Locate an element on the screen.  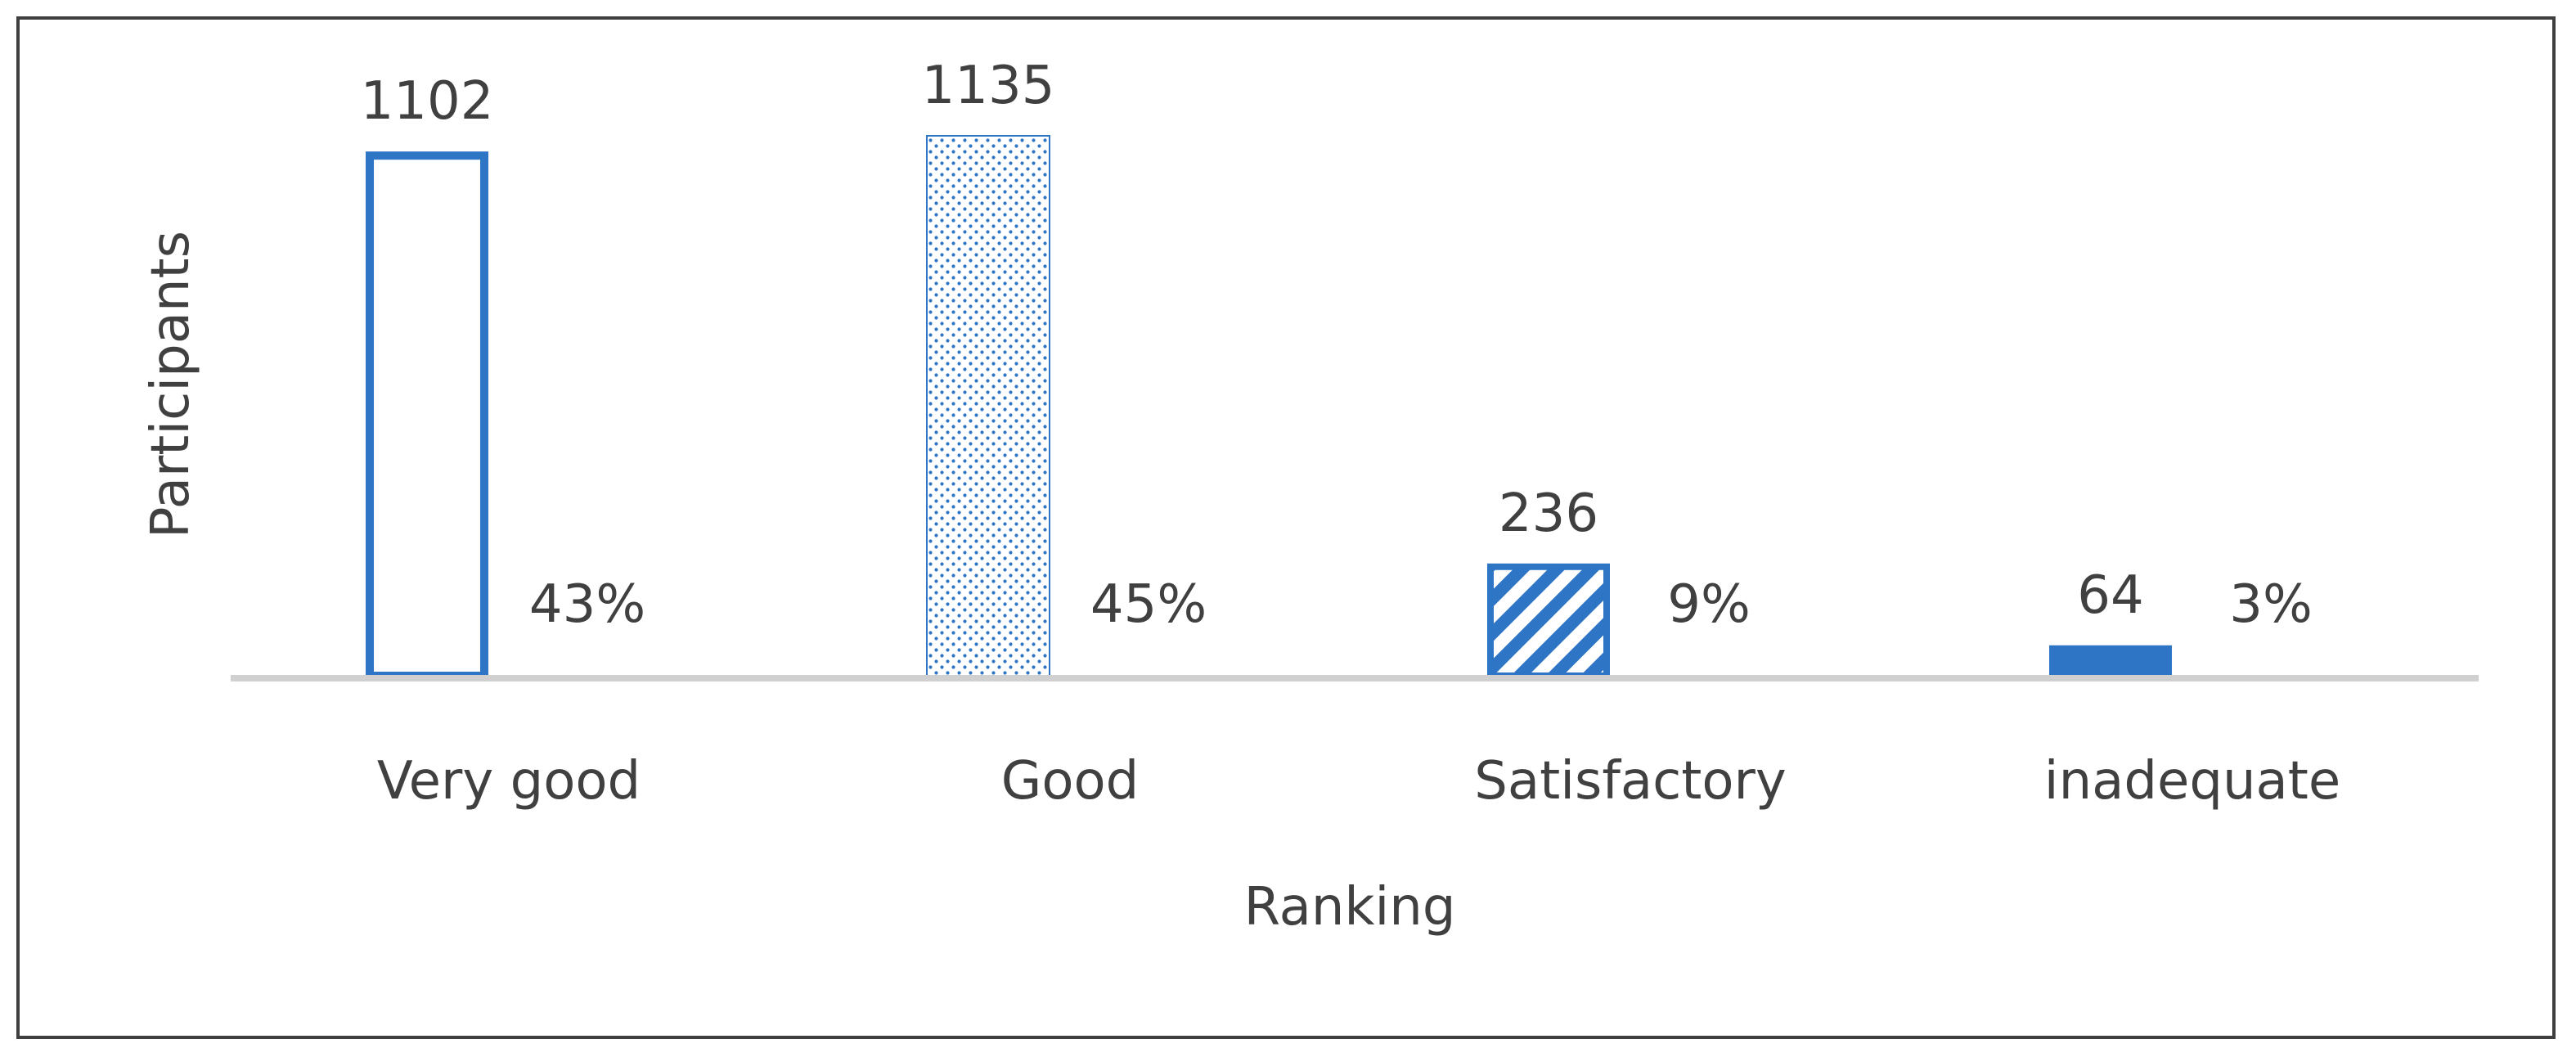
percent-label: 45% is located at coordinates (1148, 604).